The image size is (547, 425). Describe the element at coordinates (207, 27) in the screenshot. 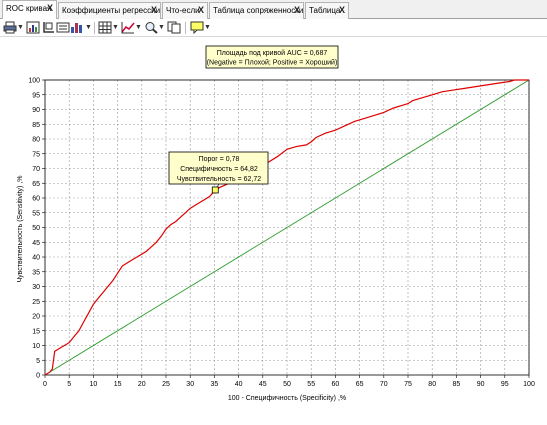

I see `annotation-dropdown-arrow: ▼` at that location.